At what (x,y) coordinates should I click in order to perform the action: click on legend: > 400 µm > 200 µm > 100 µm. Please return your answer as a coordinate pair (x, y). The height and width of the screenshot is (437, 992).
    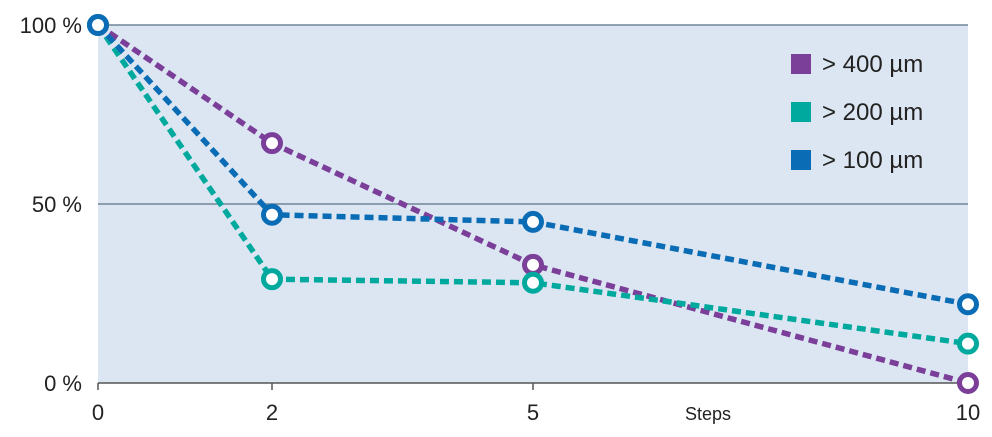
    Looking at the image, I should click on (857, 112).